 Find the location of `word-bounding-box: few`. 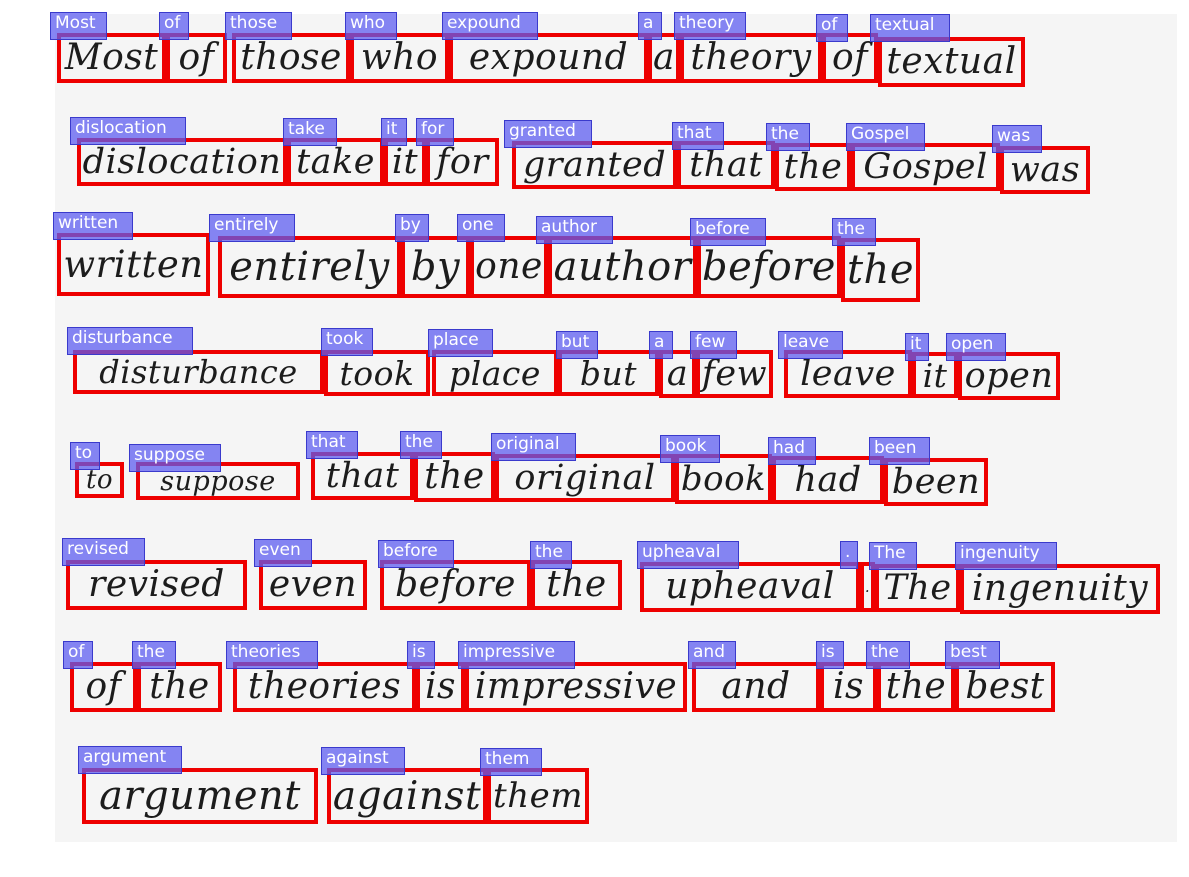

word-bounding-box: few is located at coordinates (734, 374).